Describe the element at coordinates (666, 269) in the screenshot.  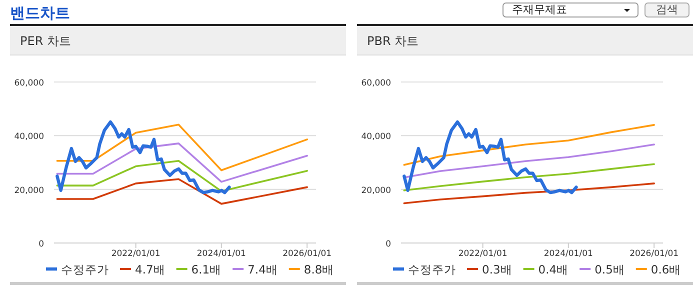
I see `legend-label: 0.6배` at that location.